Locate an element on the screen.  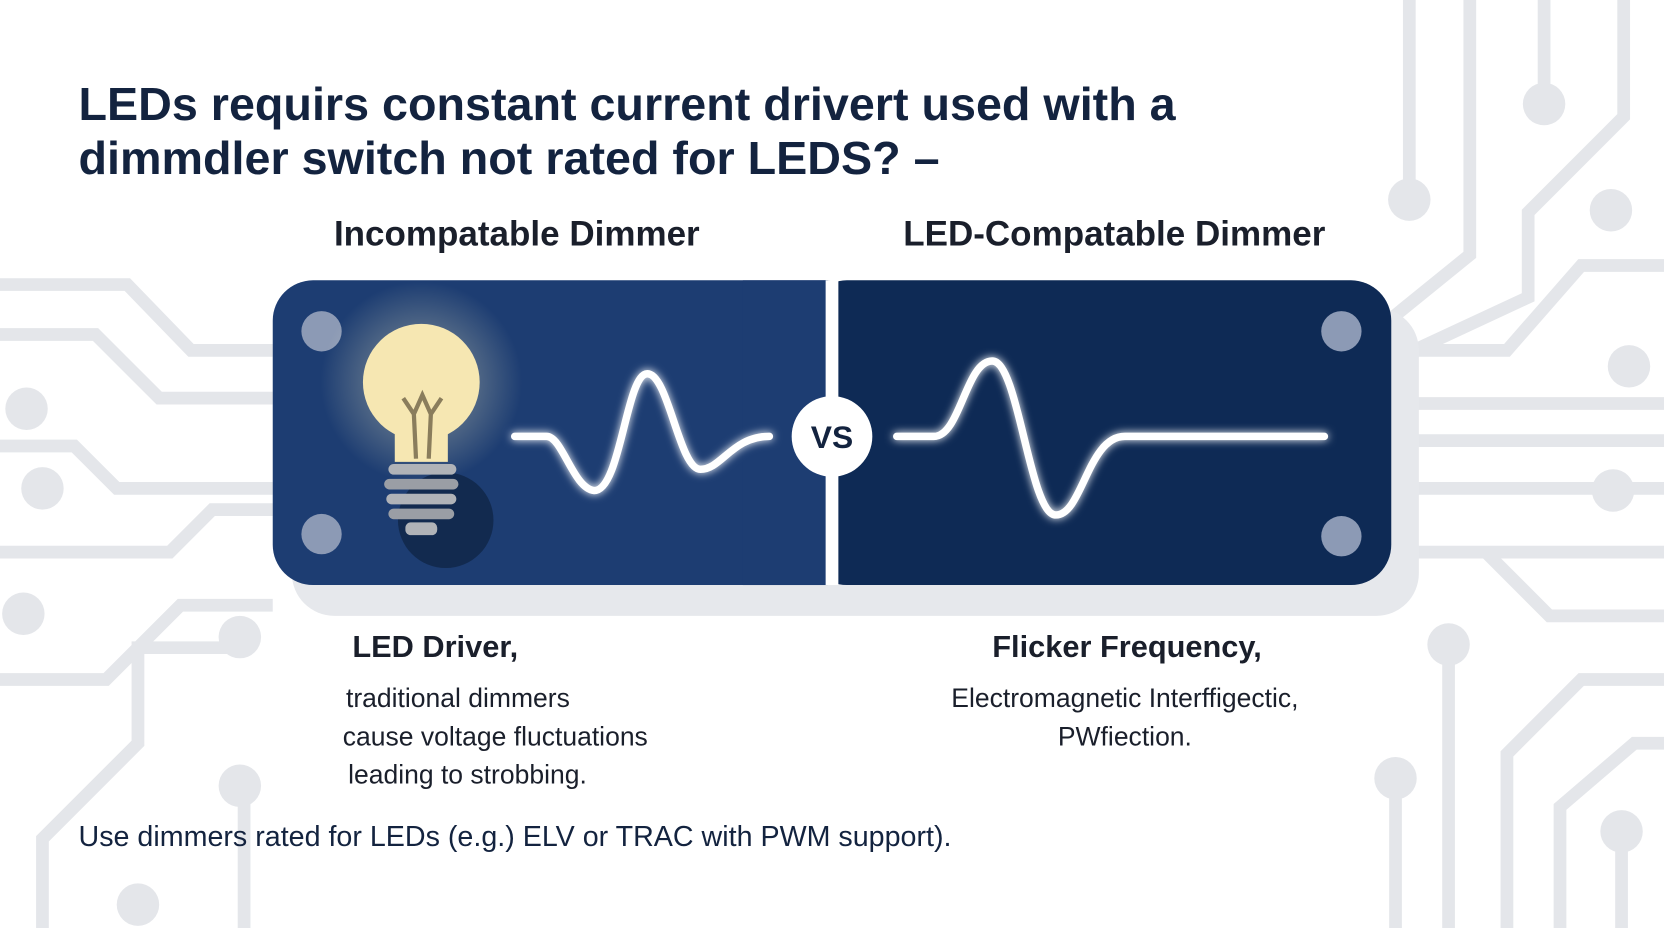
panel-text: cause voltage fluctuations is located at coordinates (495, 736).